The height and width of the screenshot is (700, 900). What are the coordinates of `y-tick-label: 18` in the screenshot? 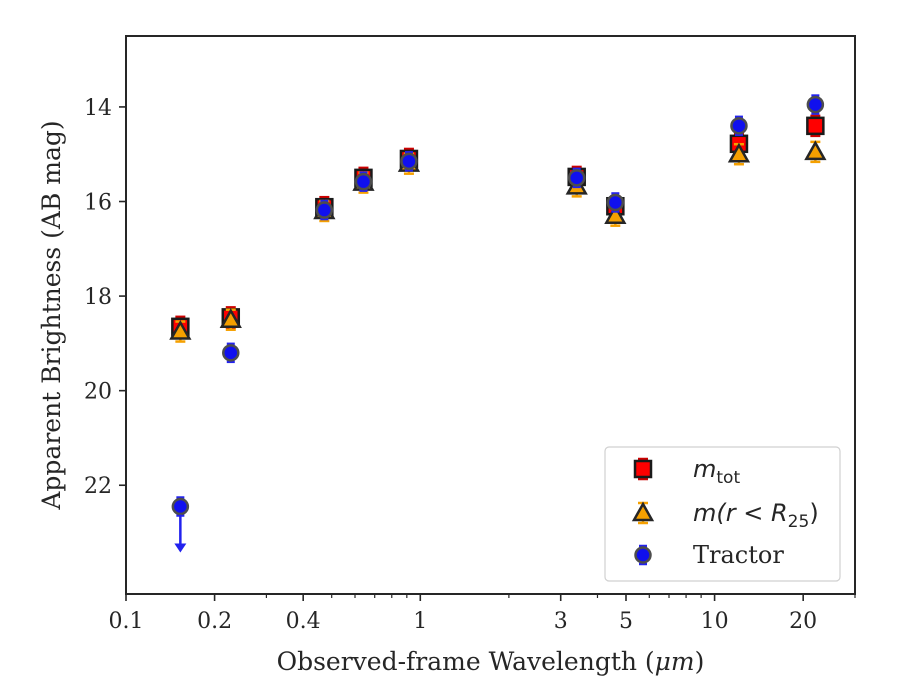 It's located at (98, 297).